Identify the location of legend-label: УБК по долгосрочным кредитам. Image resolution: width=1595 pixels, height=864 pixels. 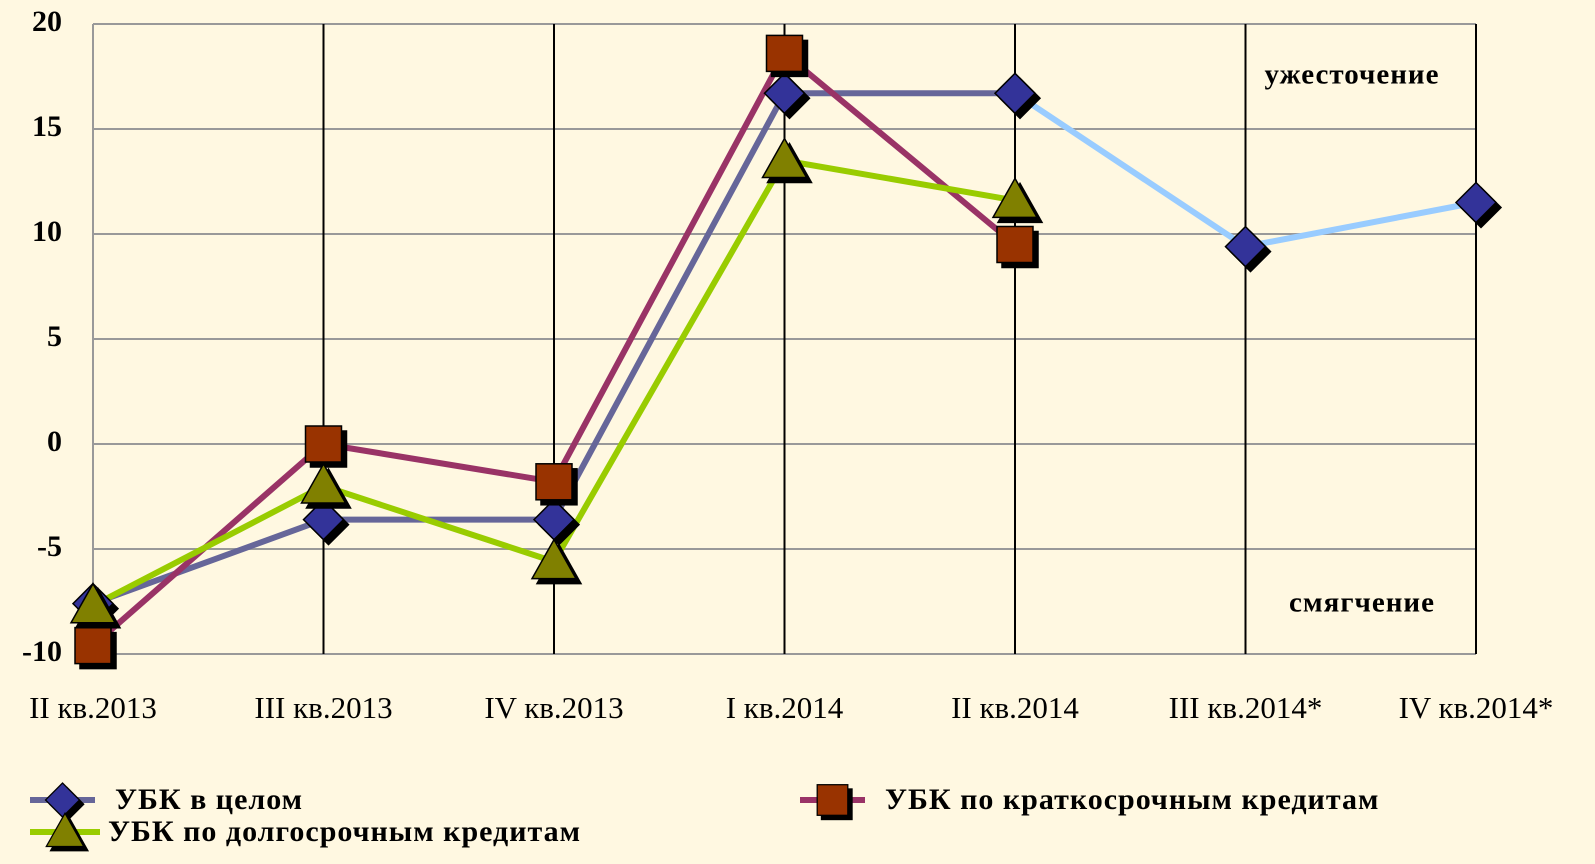
(344, 831).